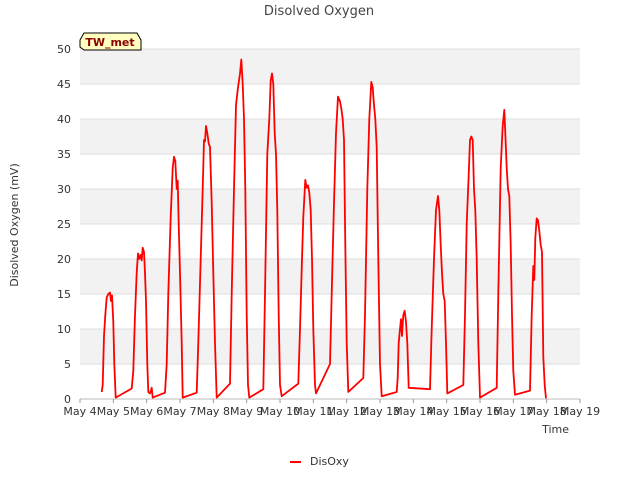  Describe the element at coordinates (64, 84) in the screenshot. I see `y-tick-label: 45` at that location.